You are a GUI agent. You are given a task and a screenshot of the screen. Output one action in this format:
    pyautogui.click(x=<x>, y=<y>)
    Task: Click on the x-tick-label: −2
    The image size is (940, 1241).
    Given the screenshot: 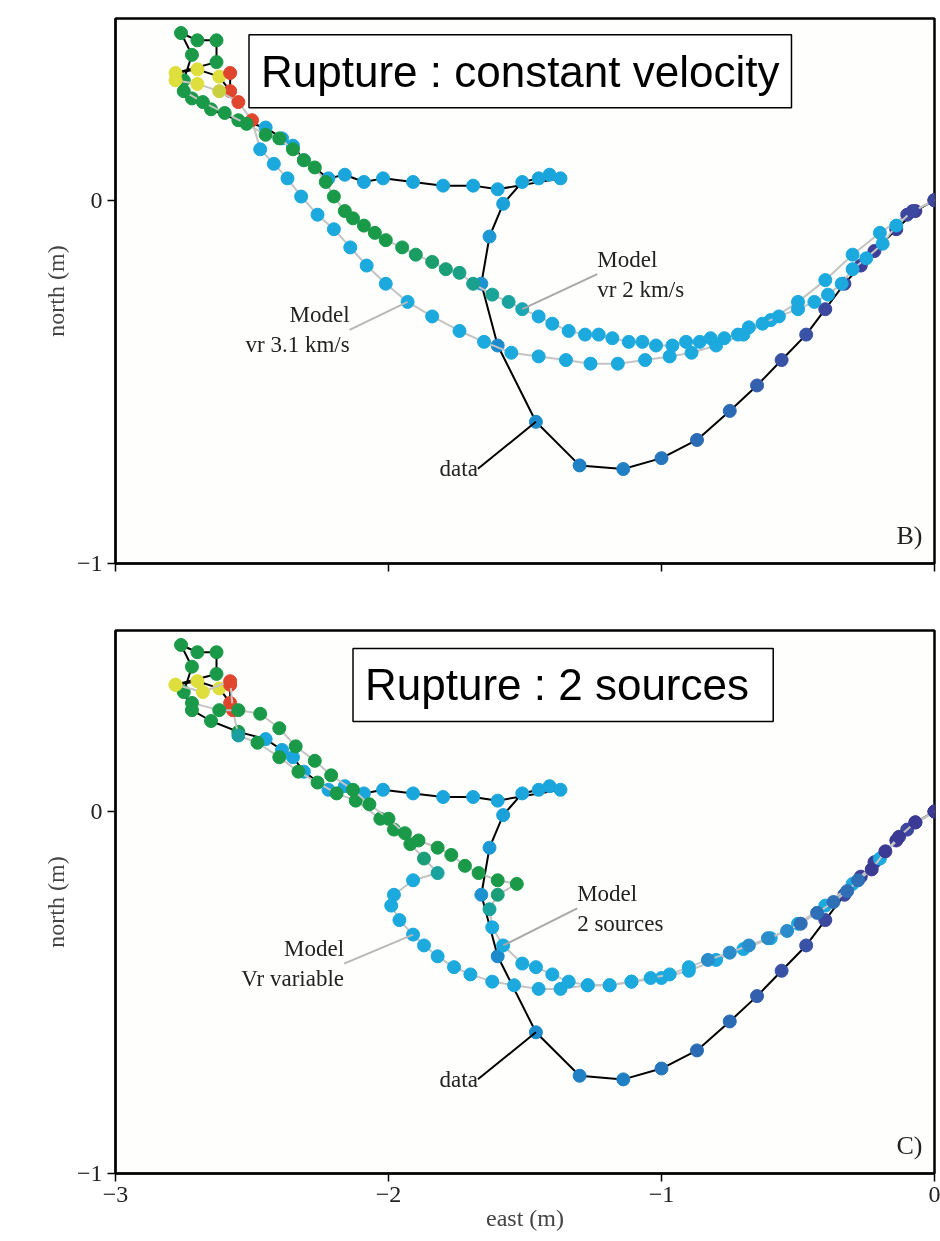 What is the action you would take?
    pyautogui.click(x=388, y=1193)
    